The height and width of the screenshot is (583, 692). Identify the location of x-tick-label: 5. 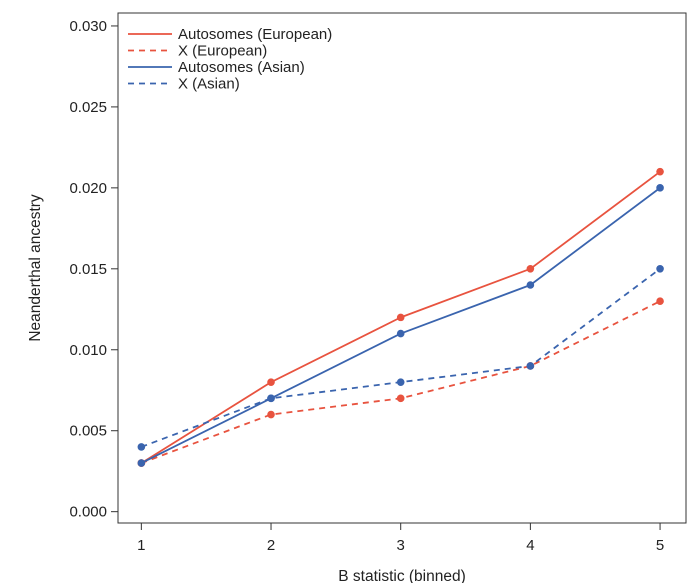
(660, 545).